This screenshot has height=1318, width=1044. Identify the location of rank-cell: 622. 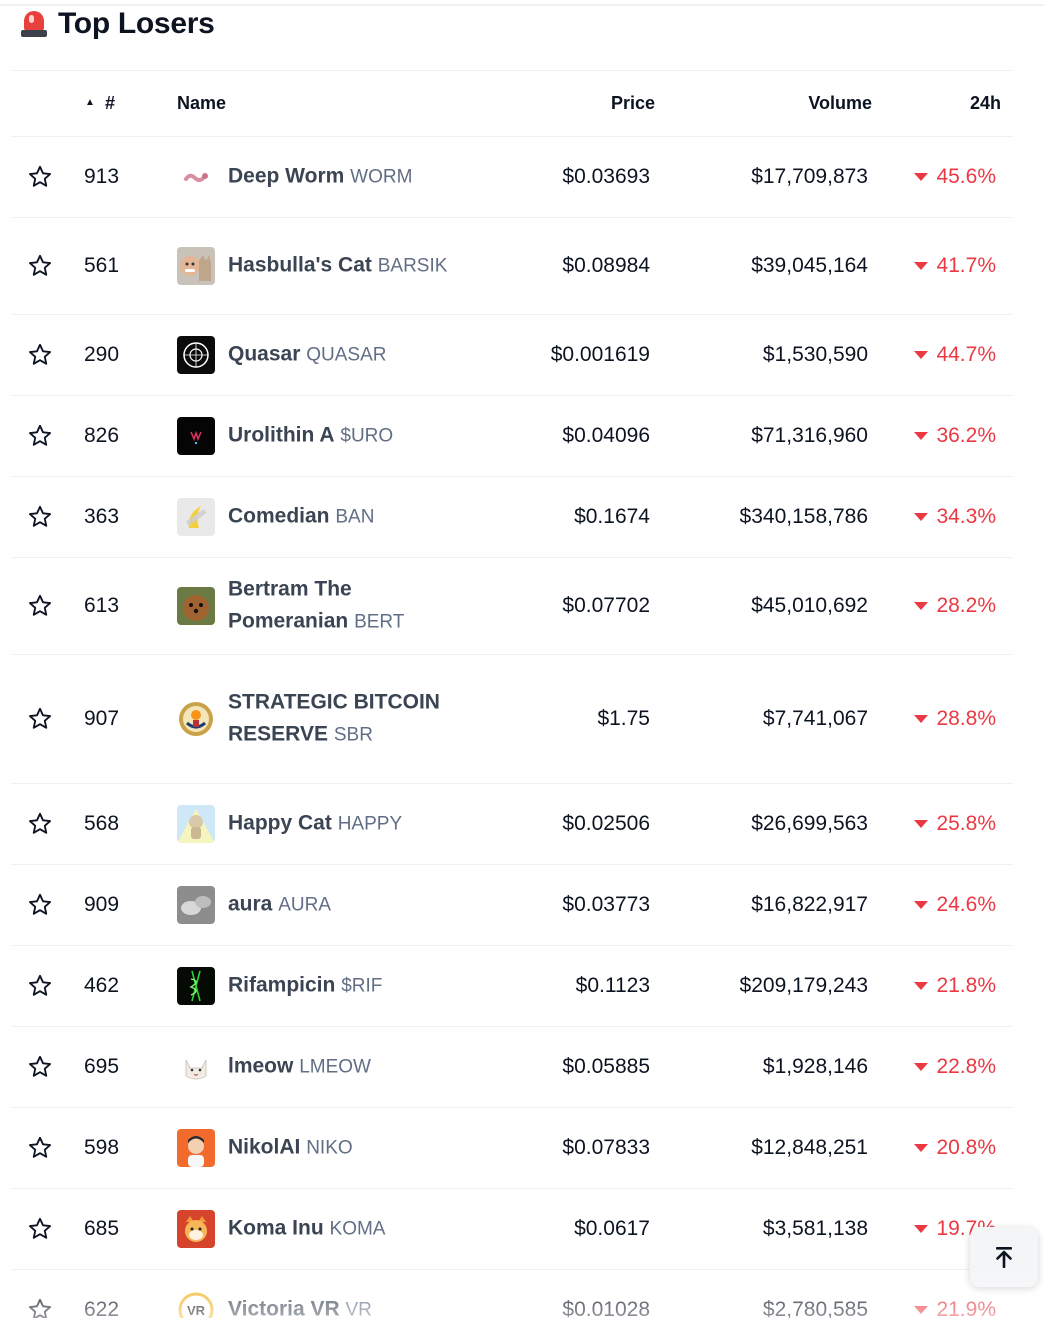
(102, 1308).